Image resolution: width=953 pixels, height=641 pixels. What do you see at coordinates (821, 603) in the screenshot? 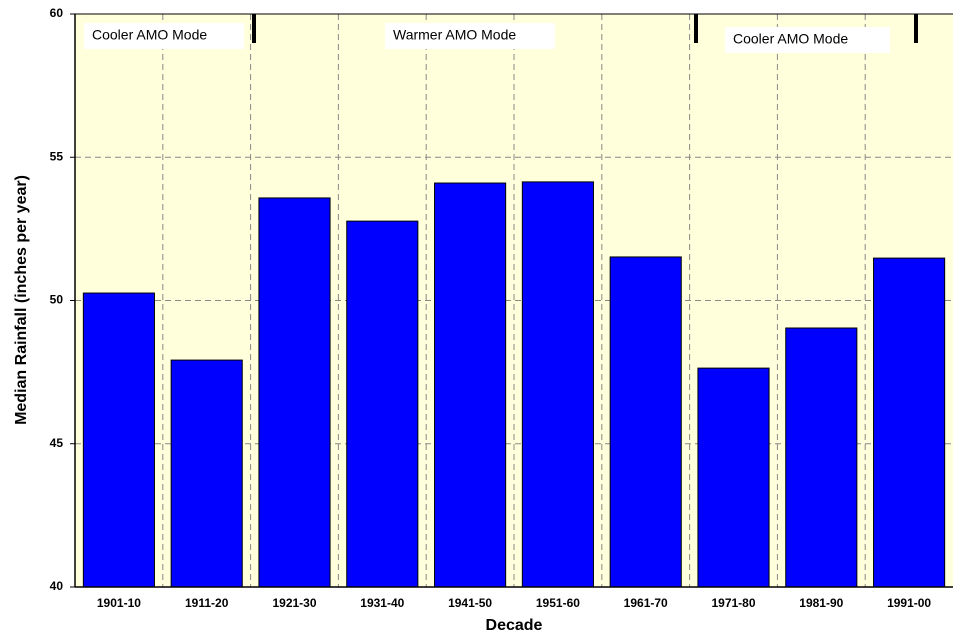
I see `x-tick-label: 1981-90` at bounding box center [821, 603].